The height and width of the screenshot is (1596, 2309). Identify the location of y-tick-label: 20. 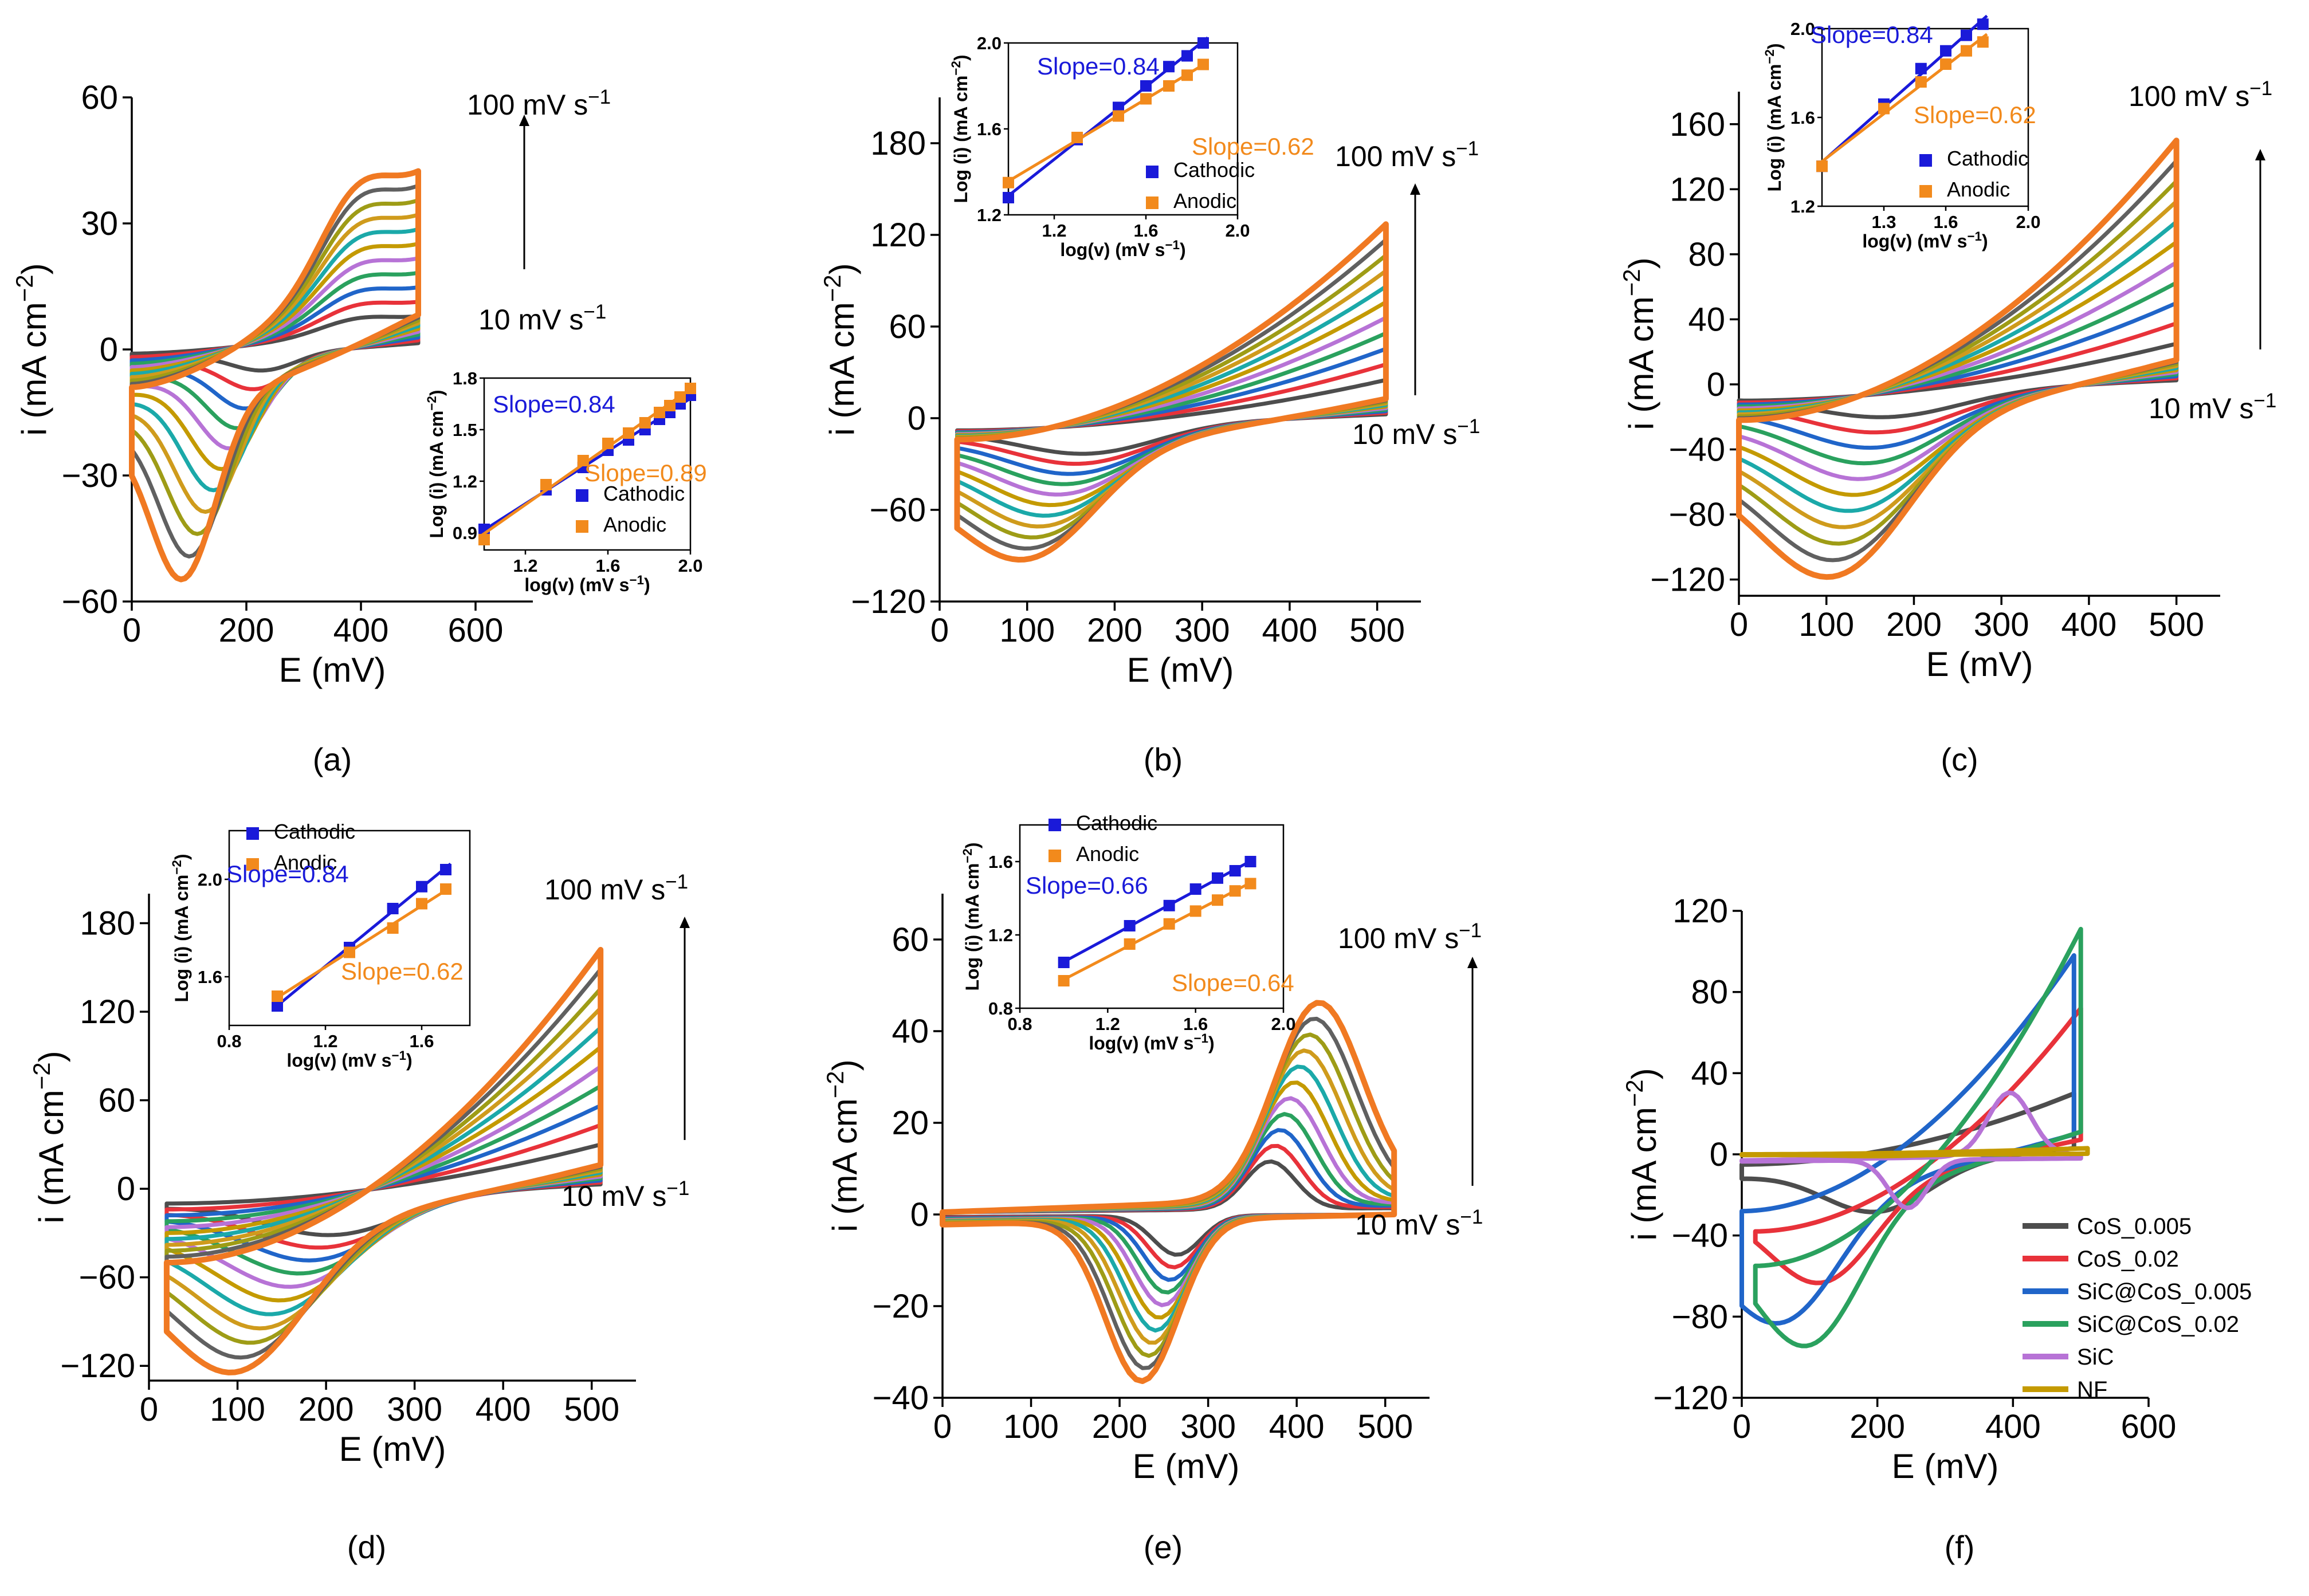
(910, 1123).